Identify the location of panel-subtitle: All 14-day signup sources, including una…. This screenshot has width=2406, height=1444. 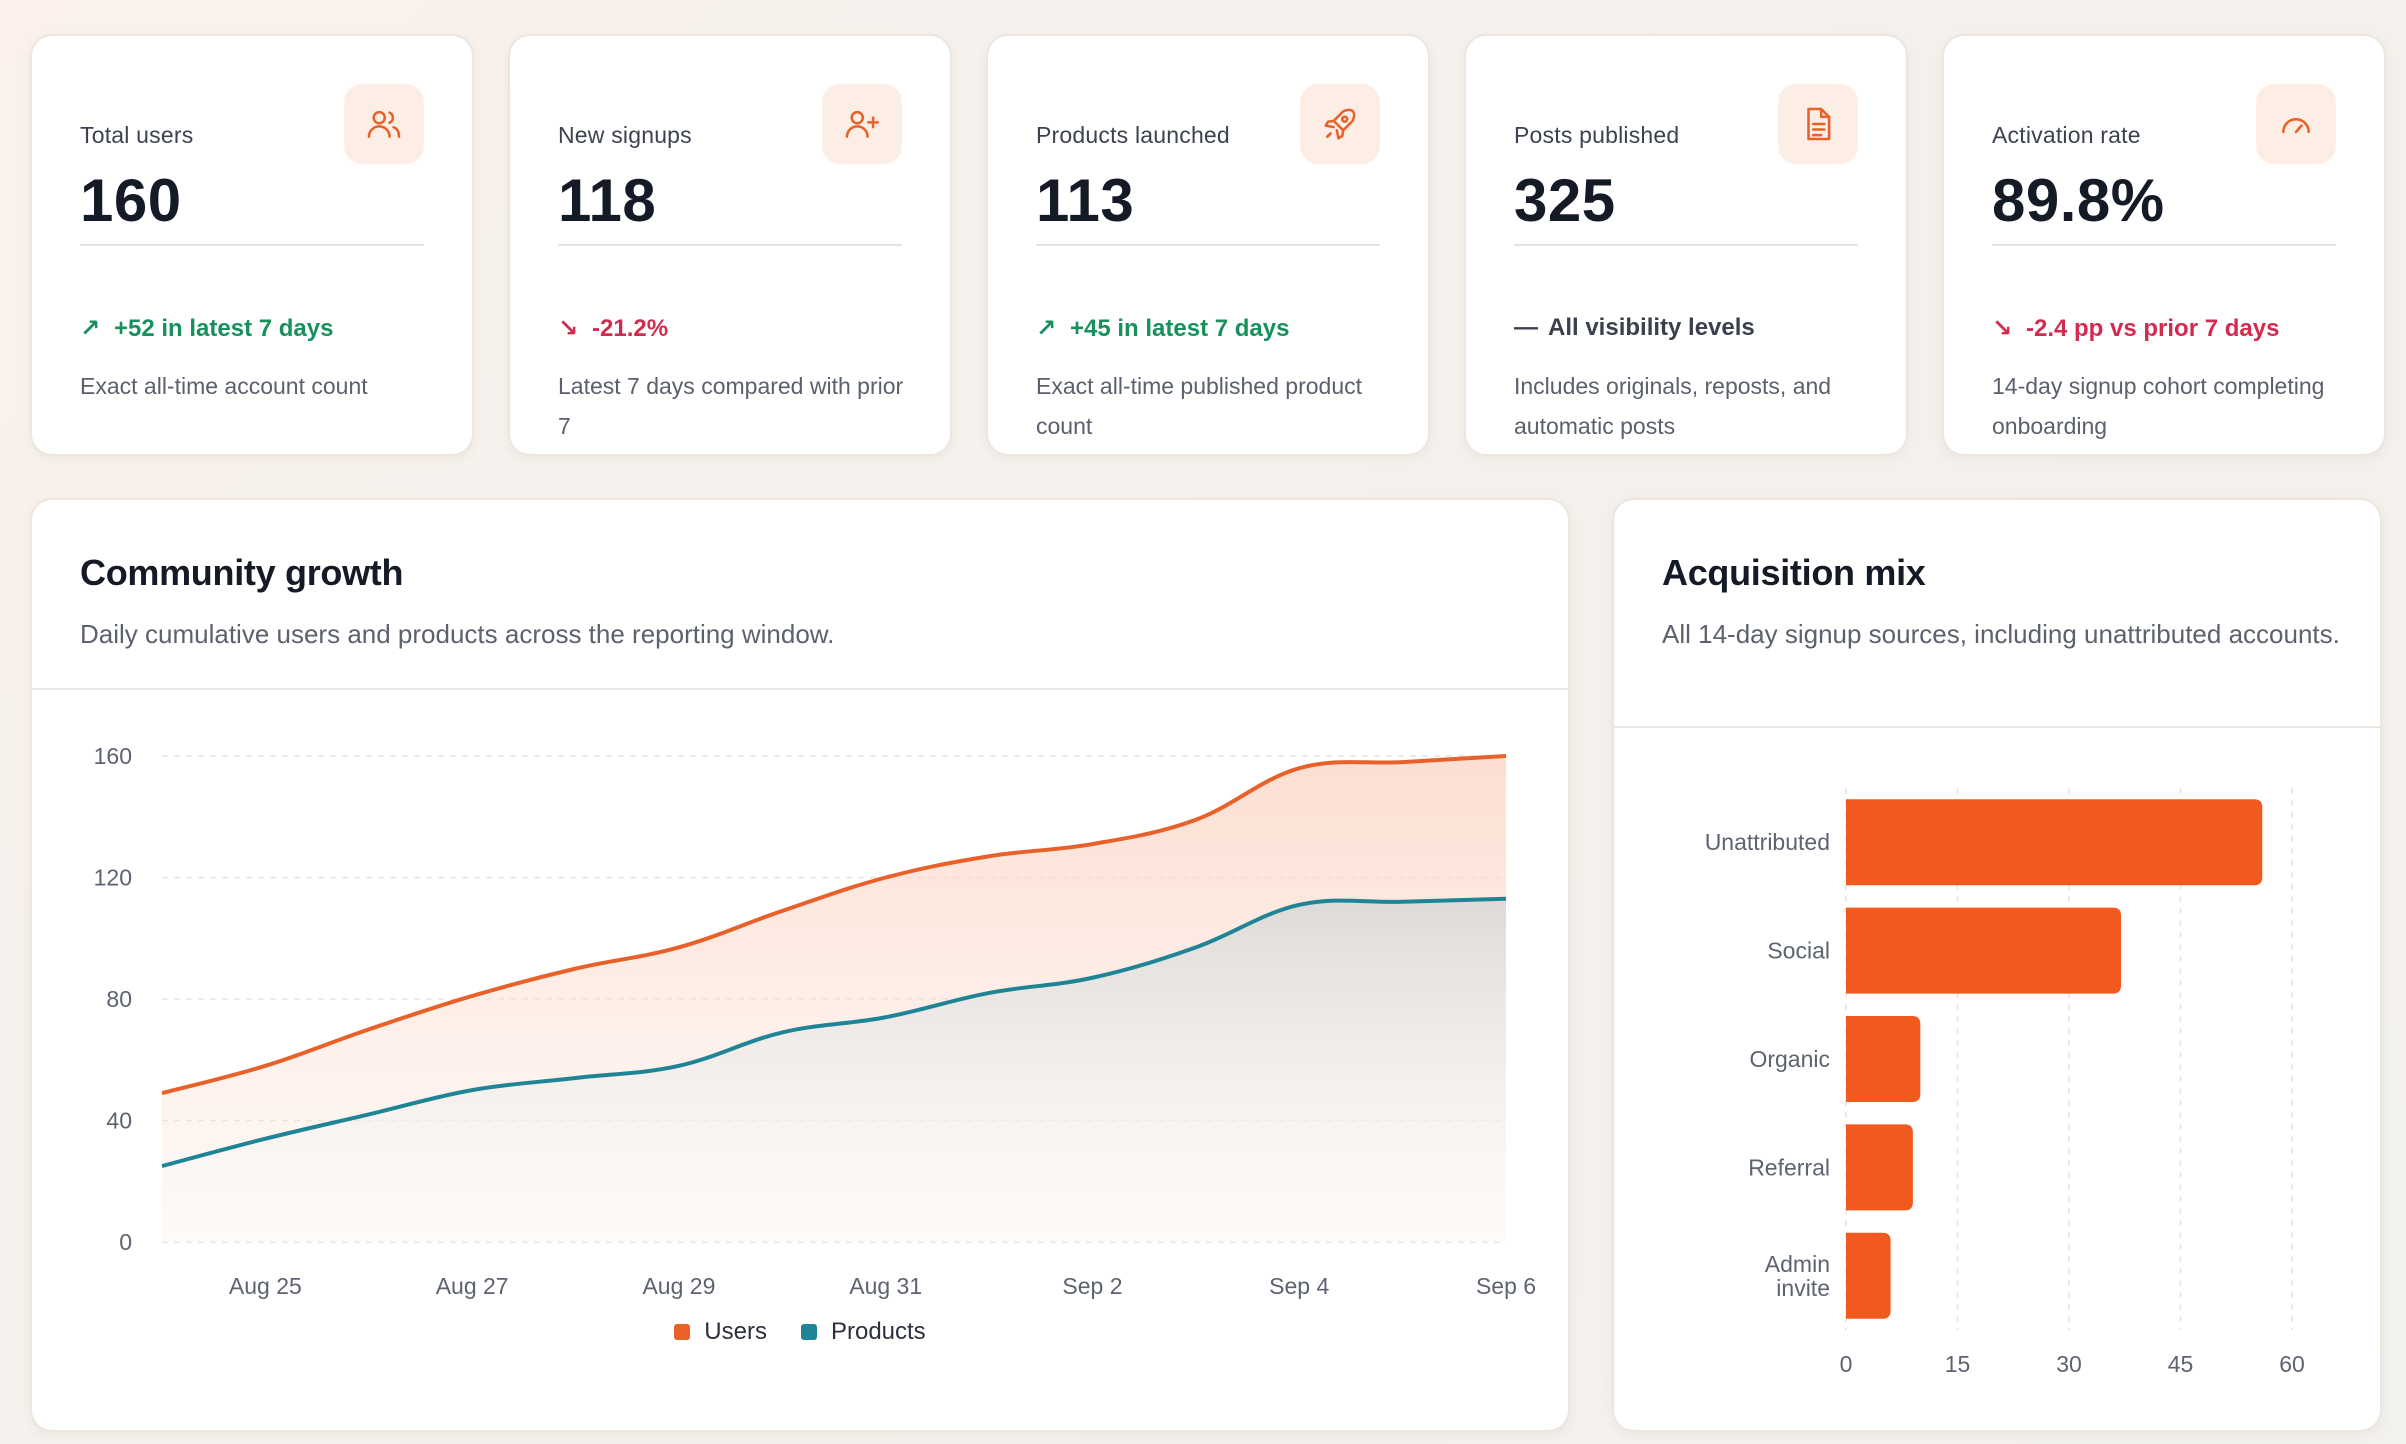
(2001, 634).